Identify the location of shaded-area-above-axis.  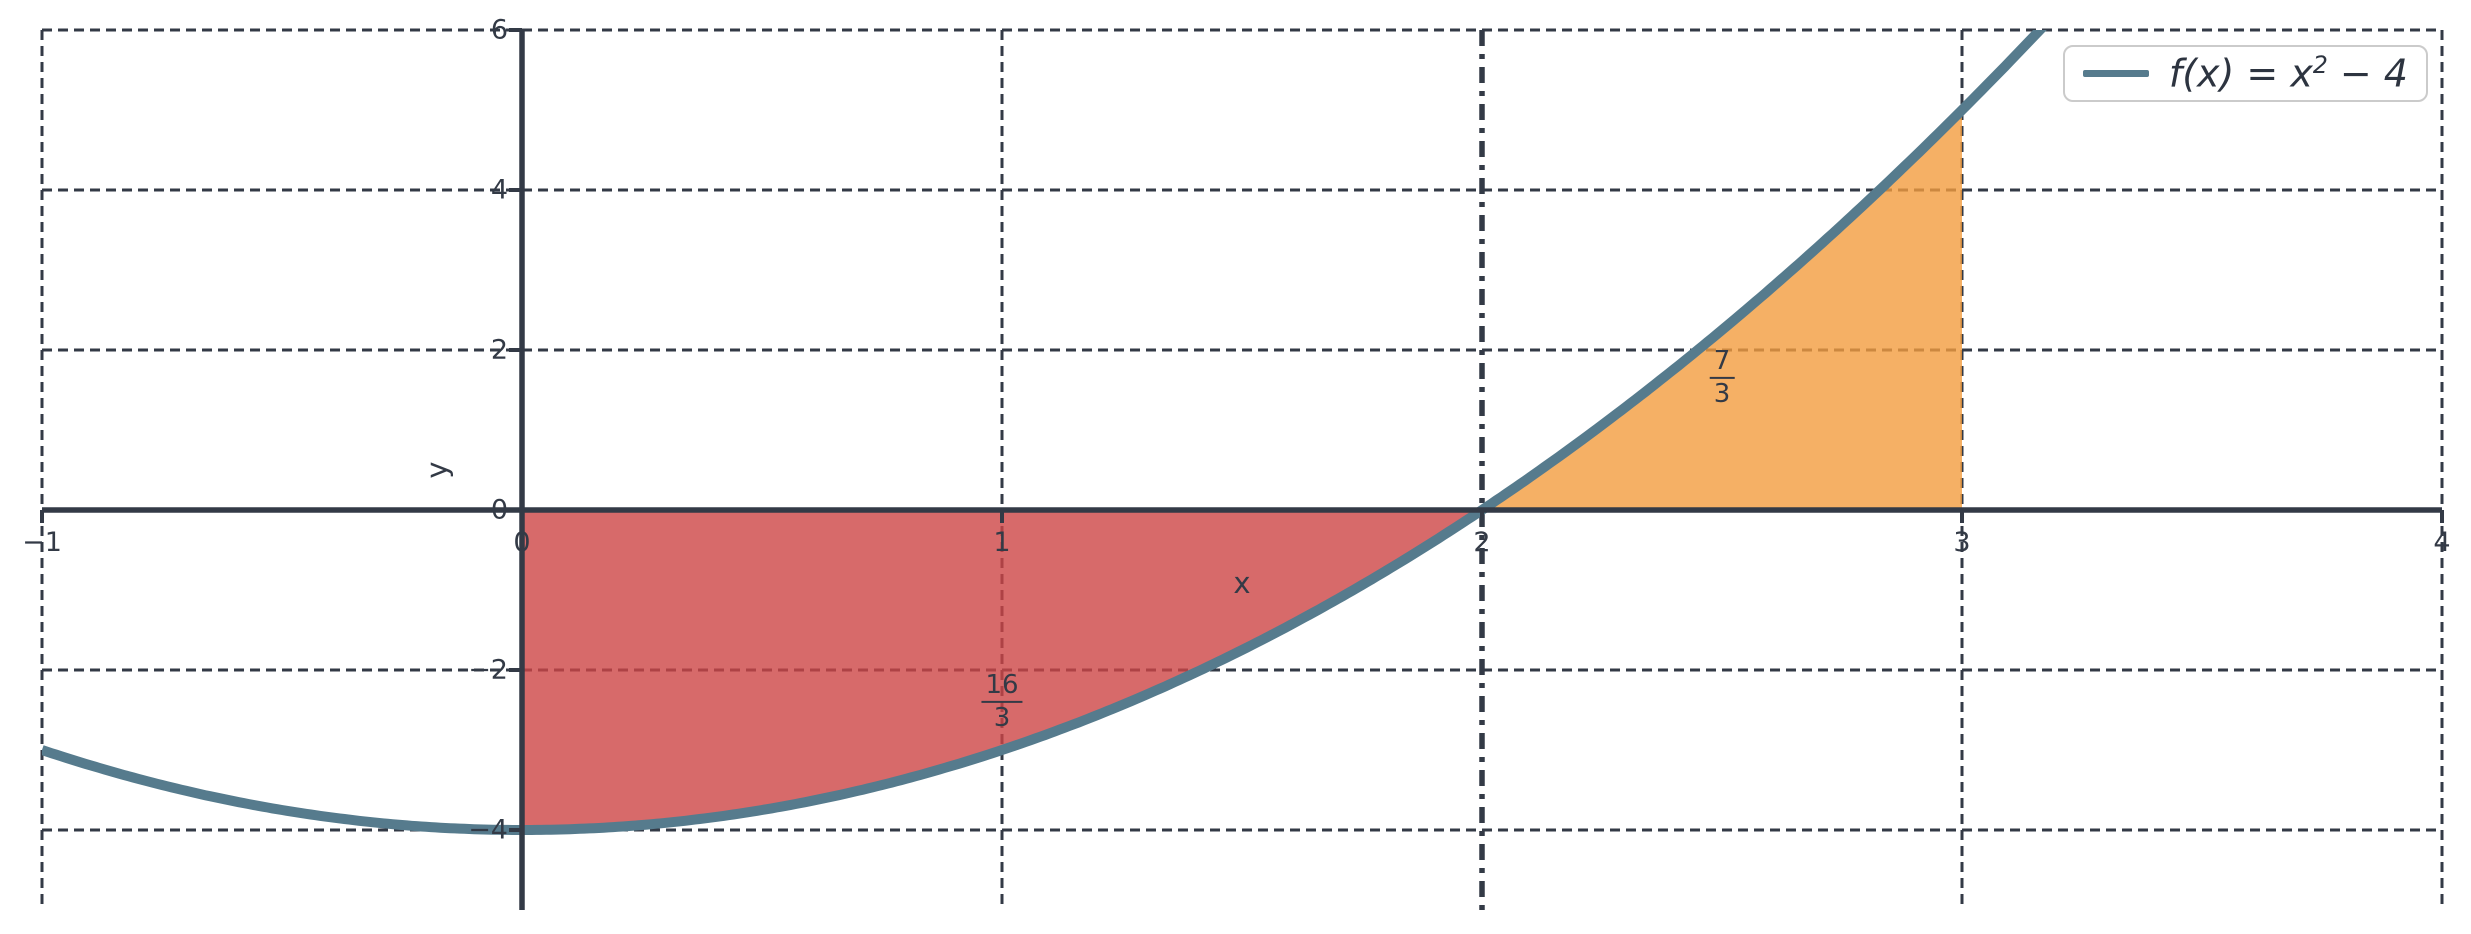
(1722, 310).